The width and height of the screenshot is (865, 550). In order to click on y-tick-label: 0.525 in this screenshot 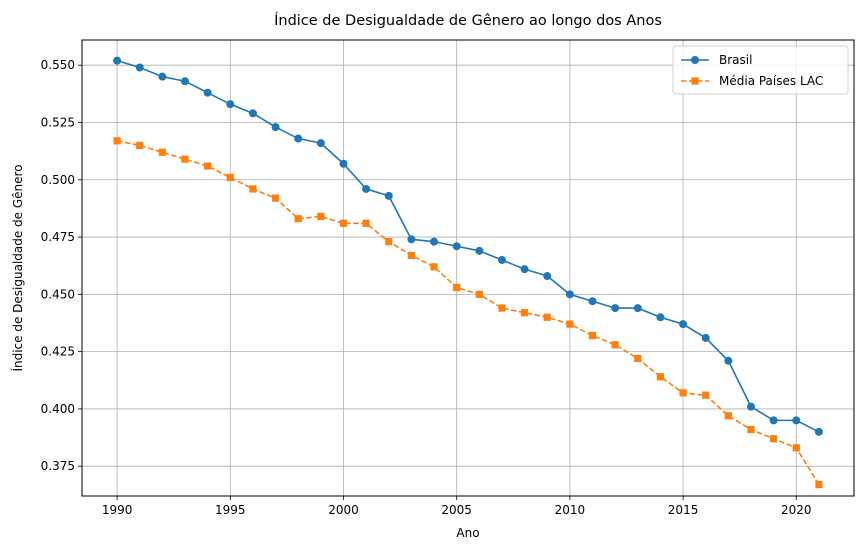, I will do `click(58, 122)`.